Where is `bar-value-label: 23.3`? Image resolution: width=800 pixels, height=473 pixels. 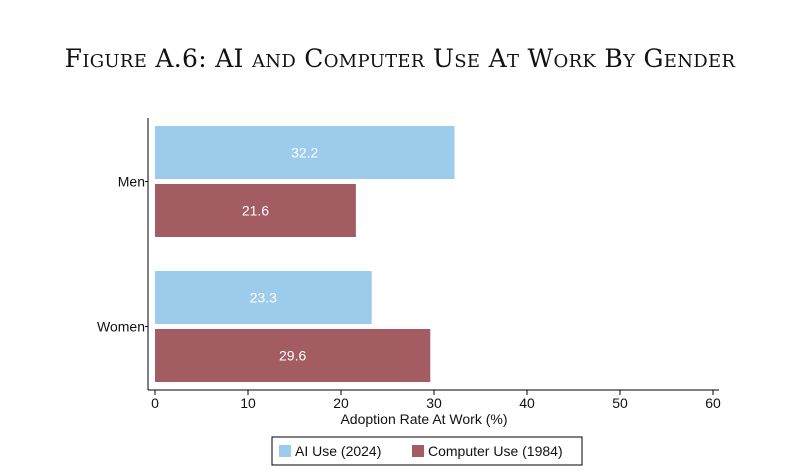 bar-value-label: 23.3 is located at coordinates (263, 298).